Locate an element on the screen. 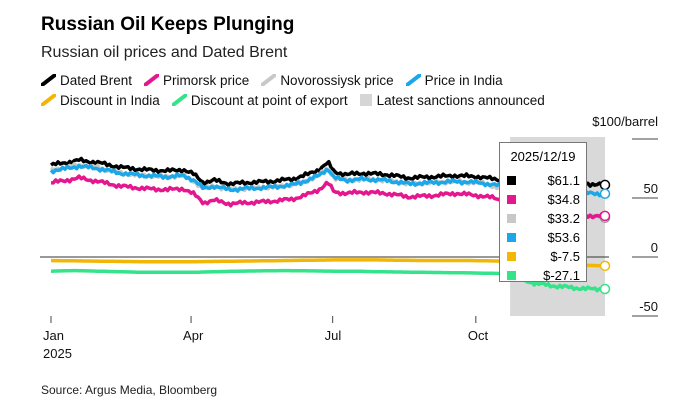  legend-label: Discount at point of export is located at coordinates (269, 100).